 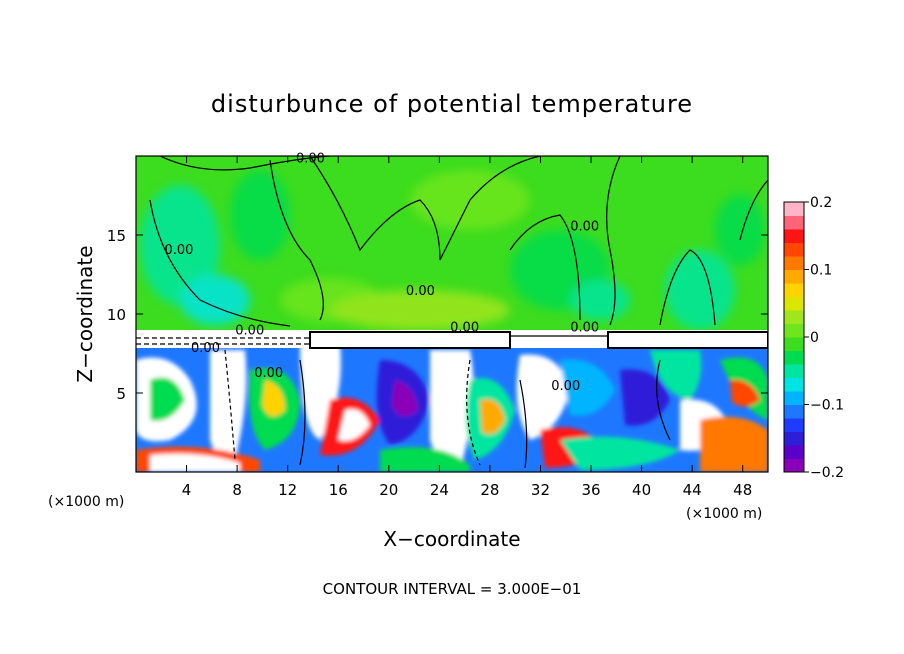 What do you see at coordinates (439, 490) in the screenshot?
I see `x-tick-label: 24` at bounding box center [439, 490].